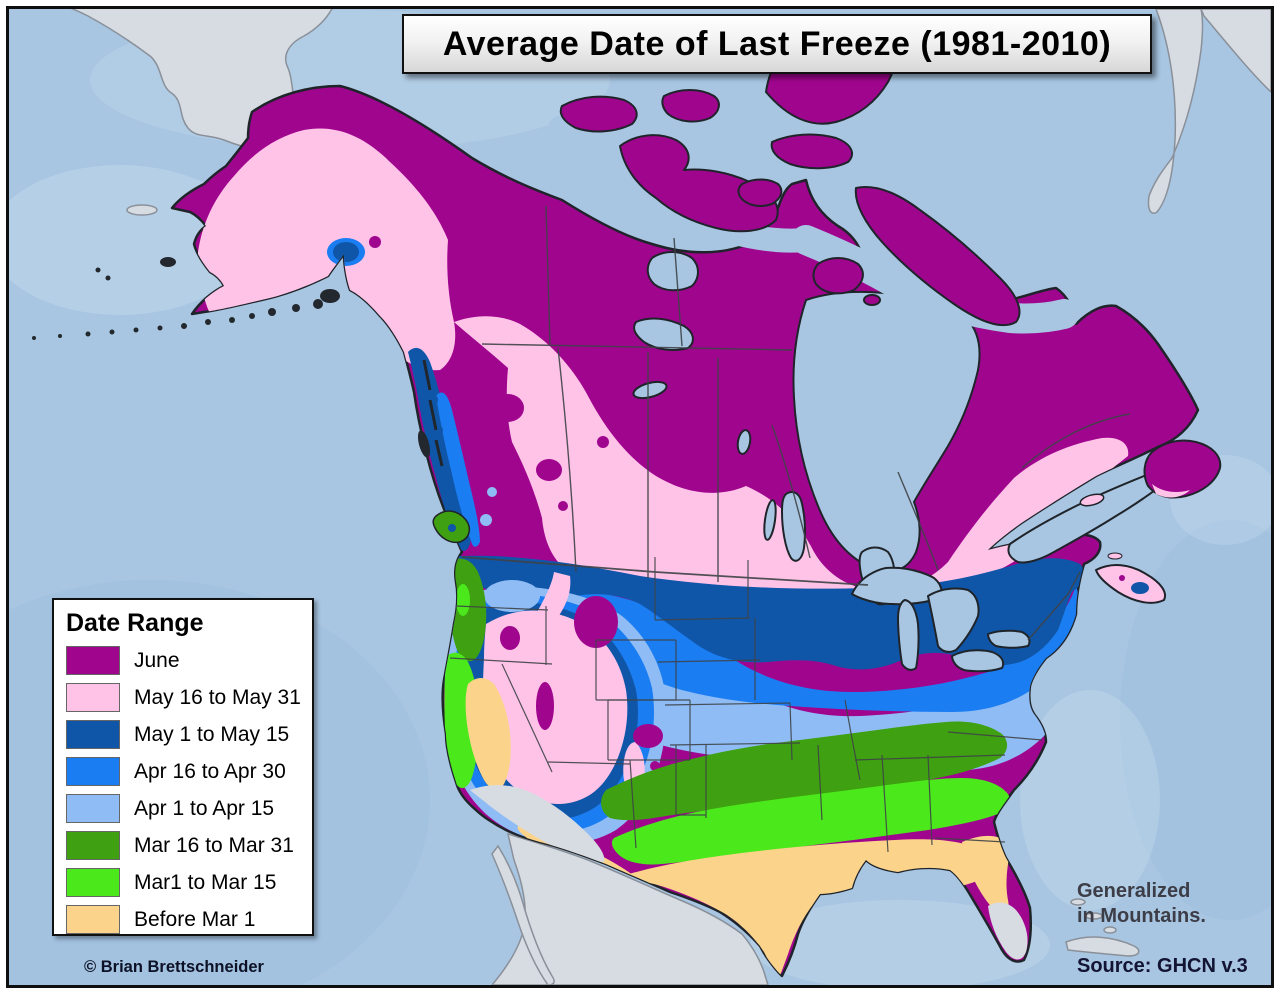 The width and height of the screenshot is (1280, 1004). What do you see at coordinates (1115, 556) in the screenshot?
I see `prince-edward-island` at bounding box center [1115, 556].